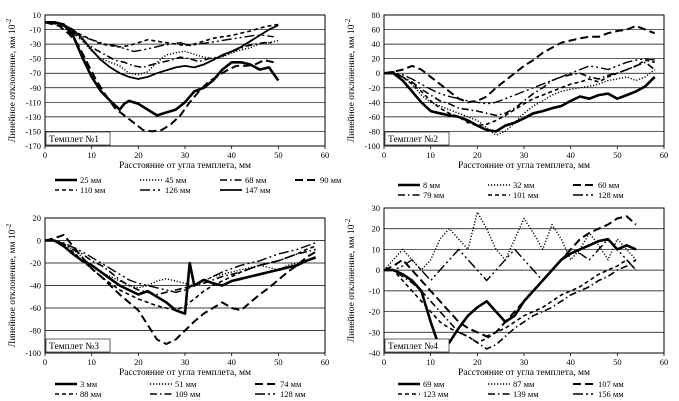 The image size is (679, 401). What do you see at coordinates (436, 394) in the screenshot?
I see `legend-label: 123 мм` at bounding box center [436, 394].